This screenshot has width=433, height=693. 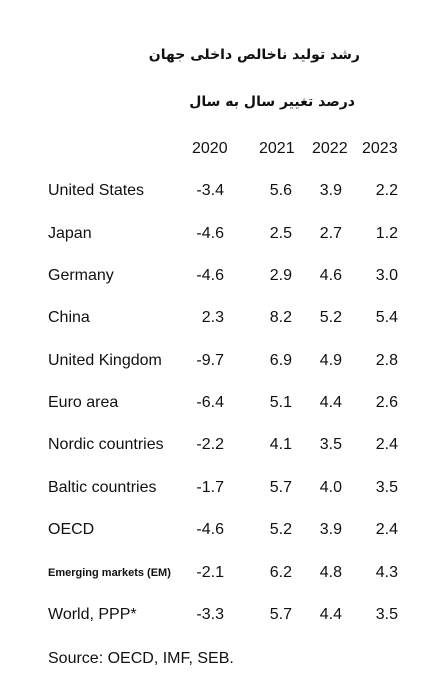 I want to click on table-row: Baltic countries -1.7 5.7 4.0 3.5, so click(x=216, y=491).